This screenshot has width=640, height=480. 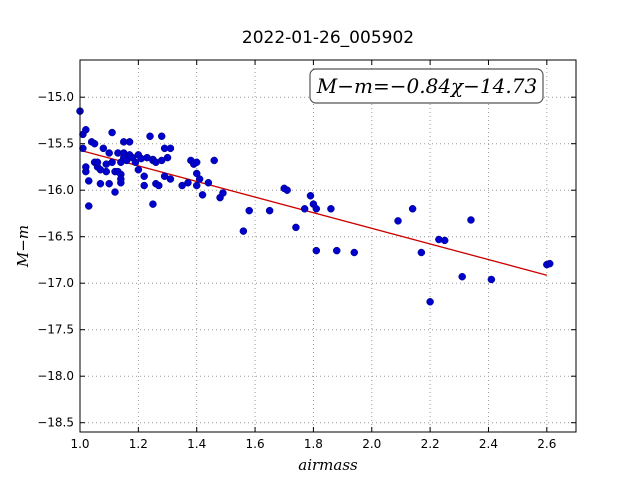 I want to click on annotation-text: M−m=−0.84χ−14.73, so click(x=426, y=86).